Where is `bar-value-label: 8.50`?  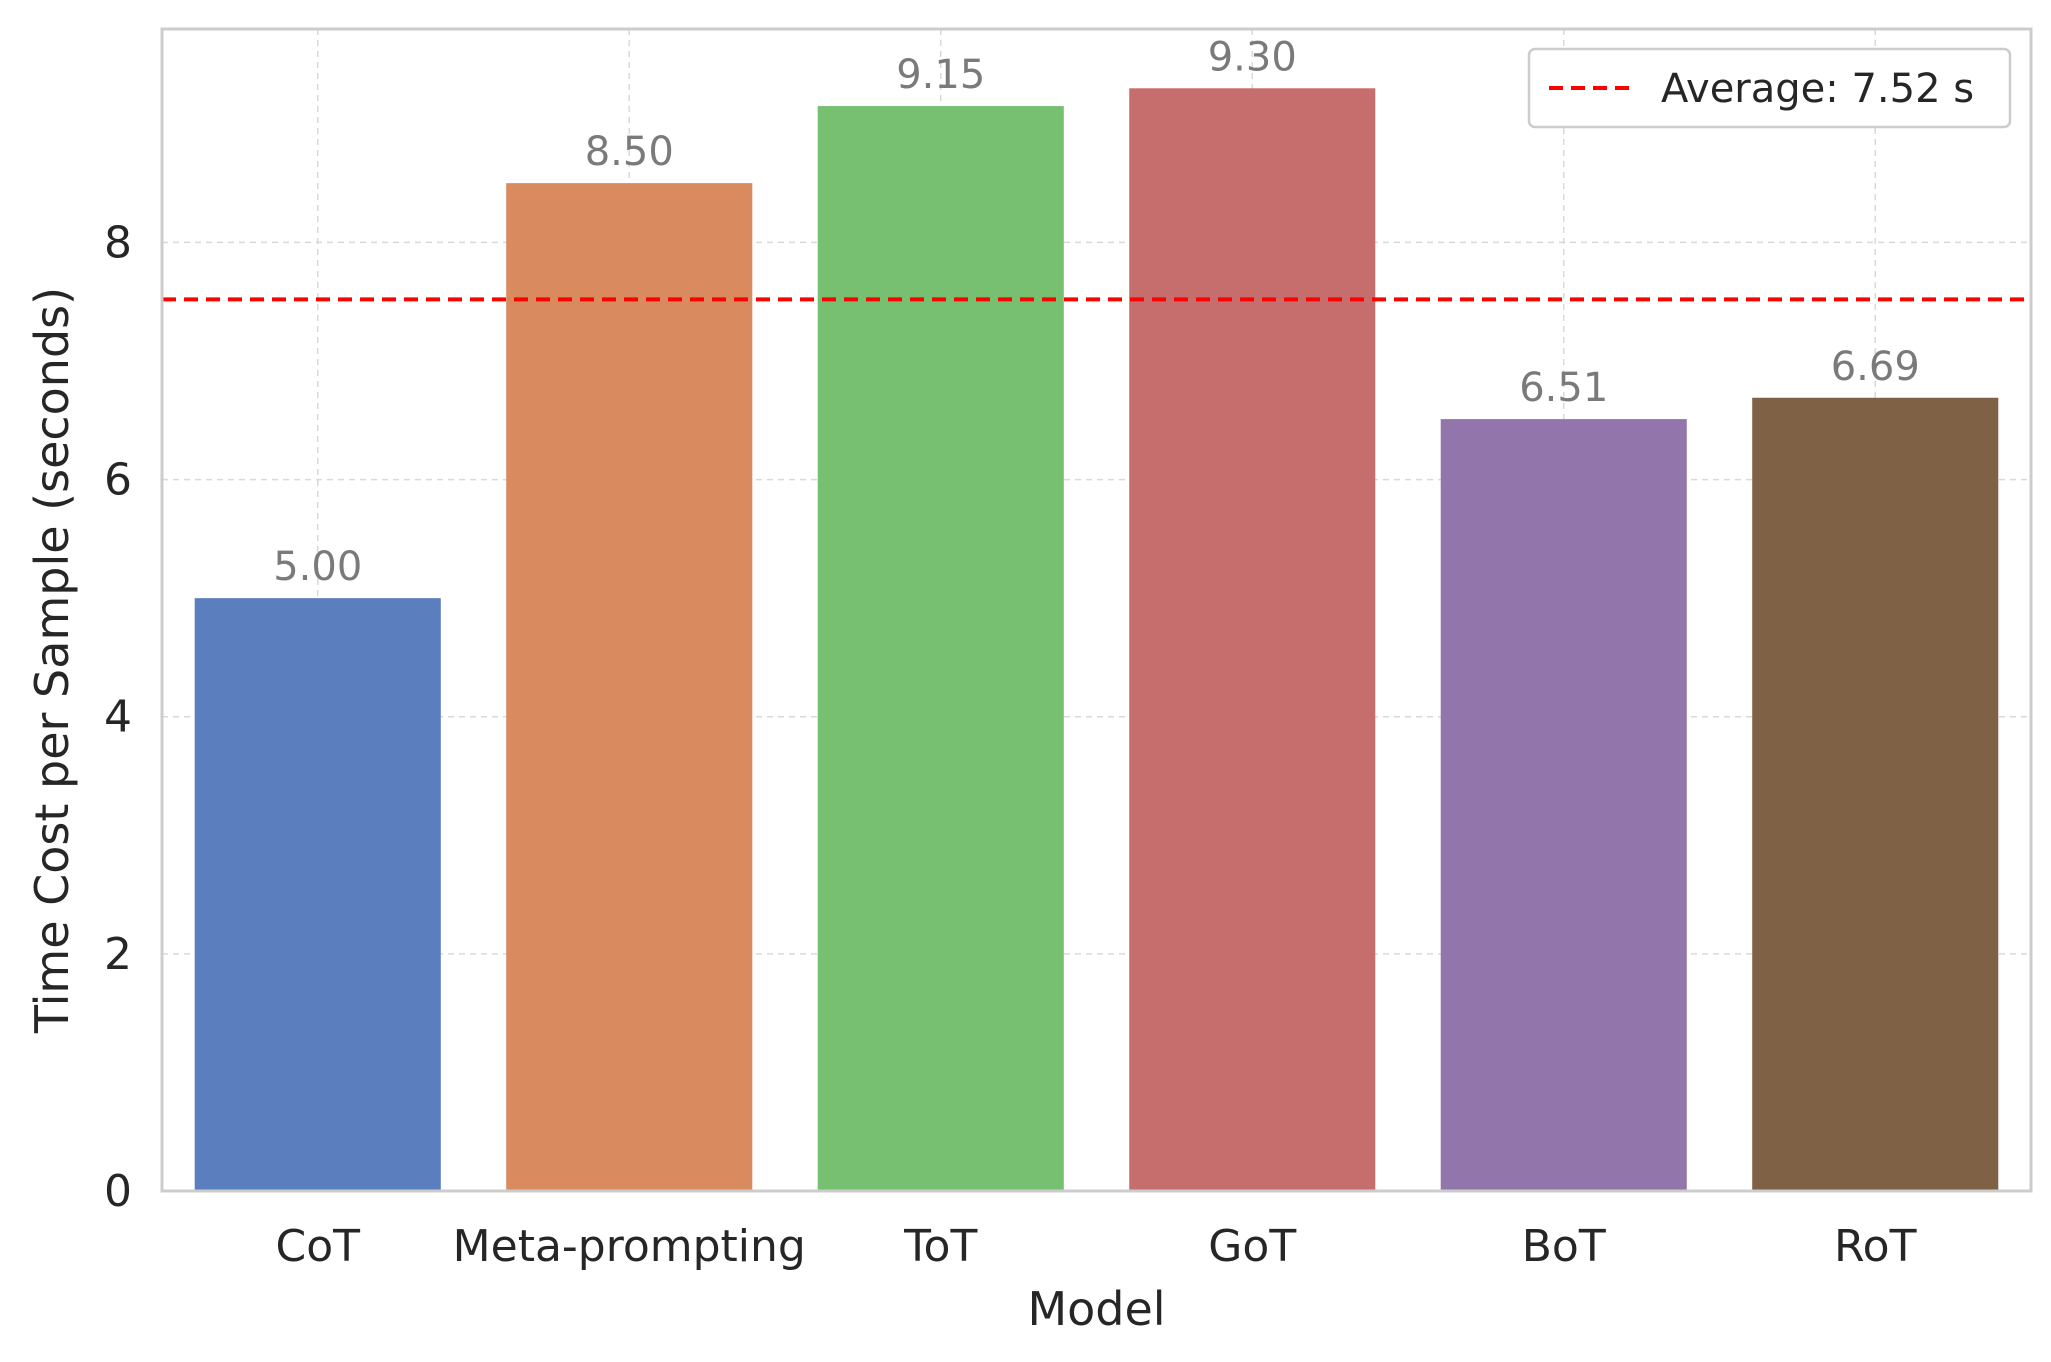 bar-value-label: 8.50 is located at coordinates (629, 152).